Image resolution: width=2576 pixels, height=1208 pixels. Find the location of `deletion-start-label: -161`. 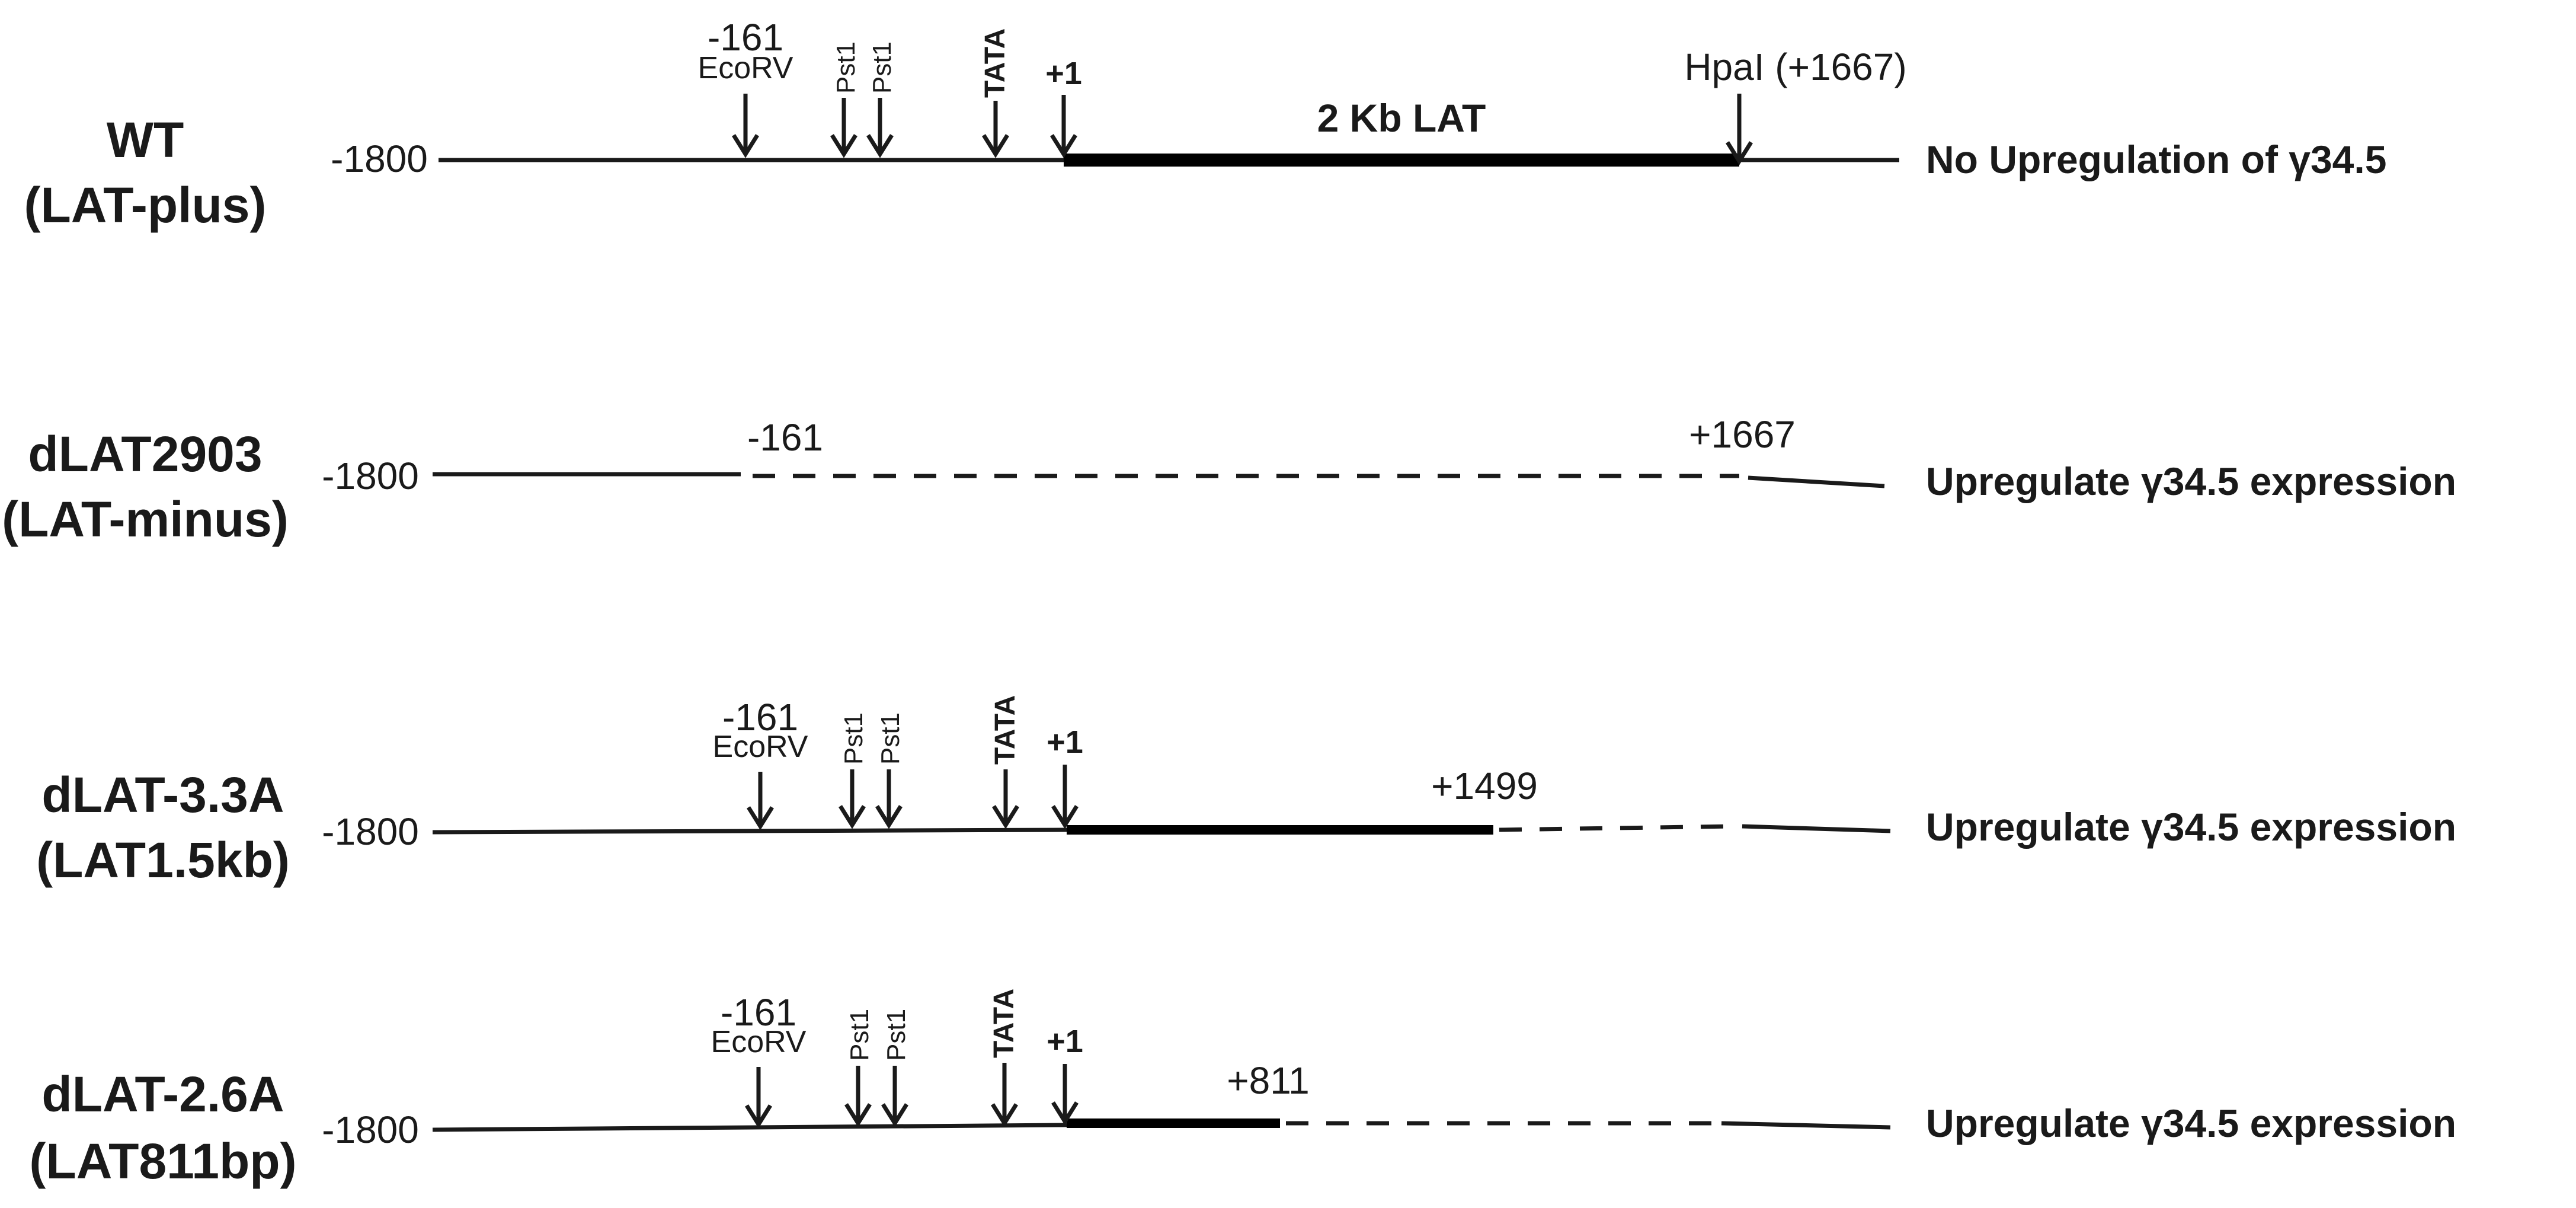

deletion-start-label: -161 is located at coordinates (785, 437).